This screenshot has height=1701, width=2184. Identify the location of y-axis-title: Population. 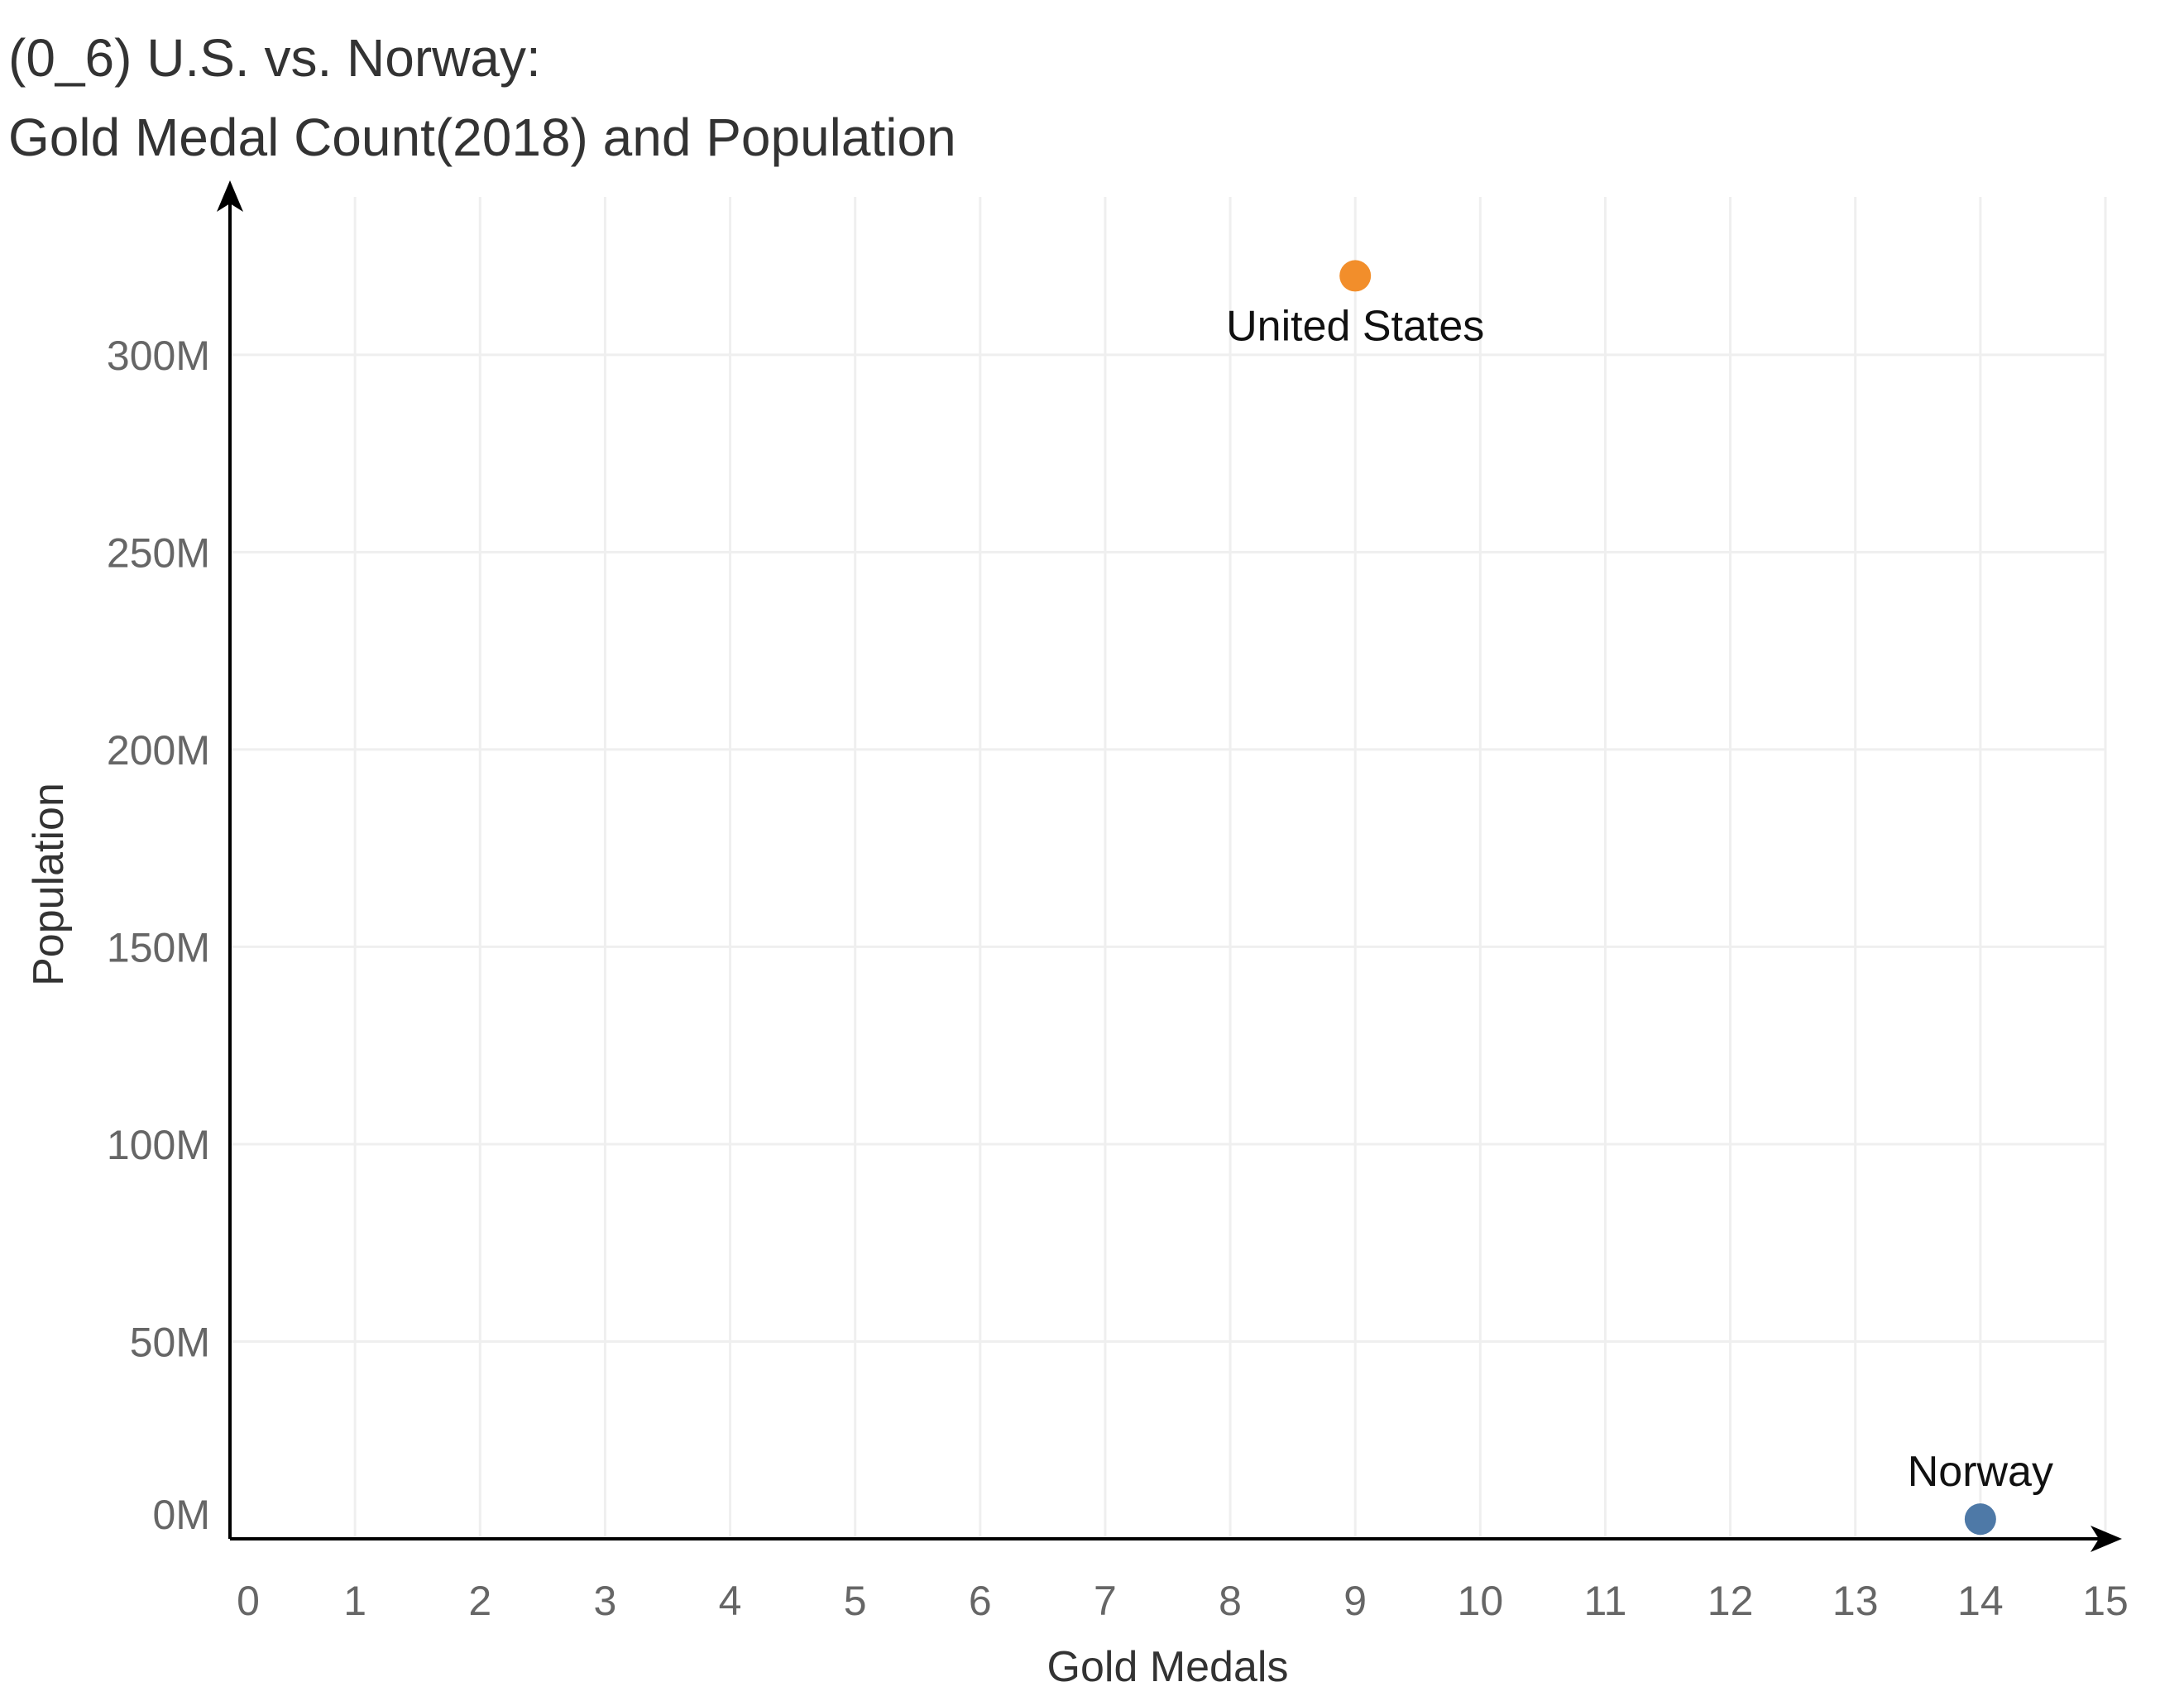
(49, 885).